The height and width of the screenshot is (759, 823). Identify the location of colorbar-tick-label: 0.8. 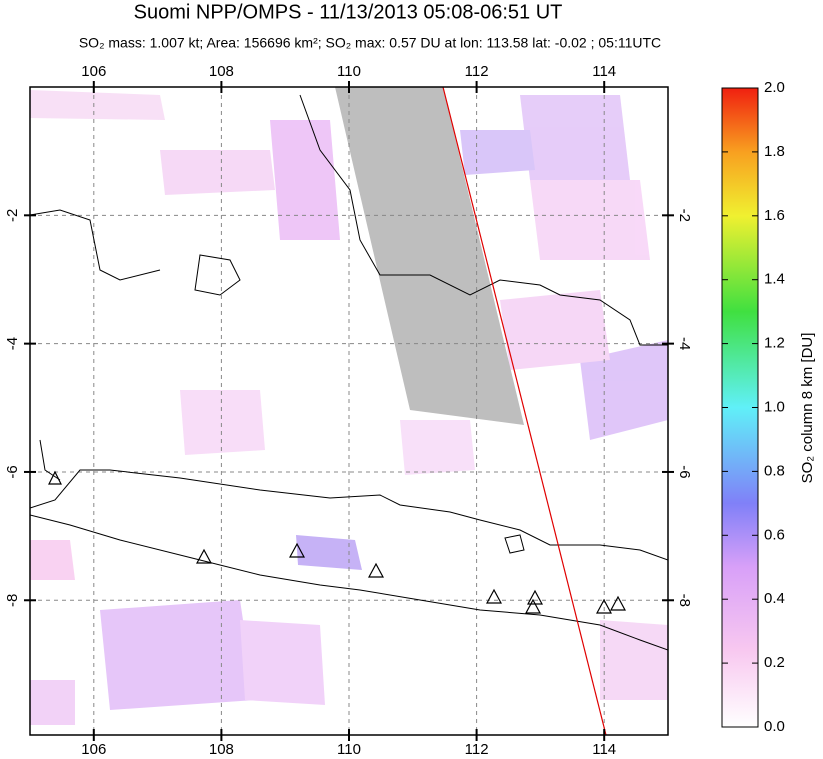
(774, 470).